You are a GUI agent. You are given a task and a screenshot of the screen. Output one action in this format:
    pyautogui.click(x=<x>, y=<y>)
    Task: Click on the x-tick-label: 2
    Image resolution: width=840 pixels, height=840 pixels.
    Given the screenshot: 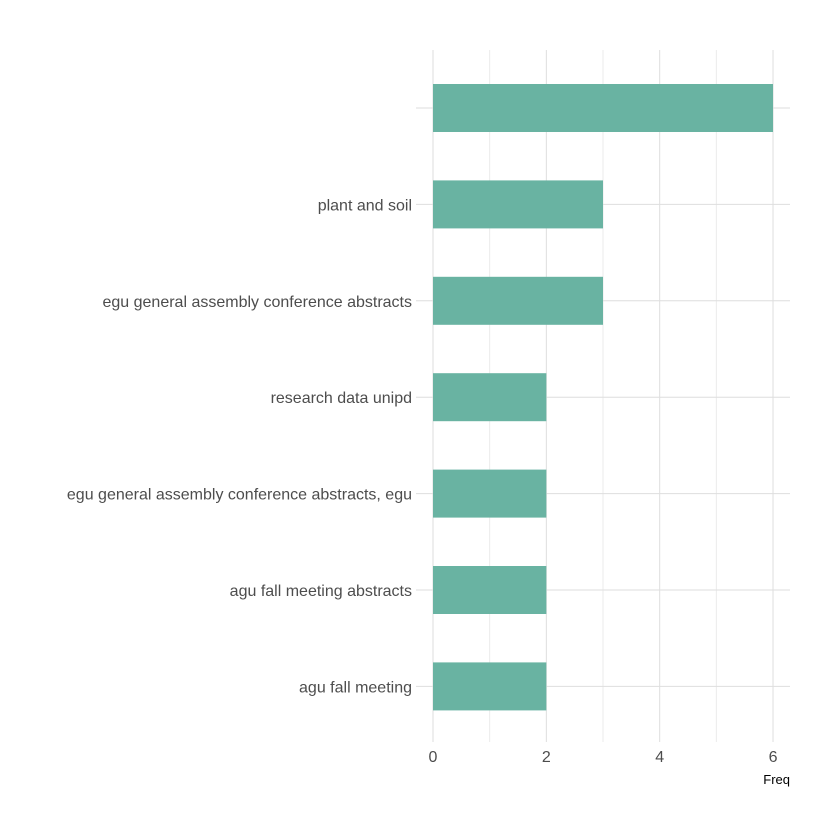 What is the action you would take?
    pyautogui.click(x=546, y=757)
    